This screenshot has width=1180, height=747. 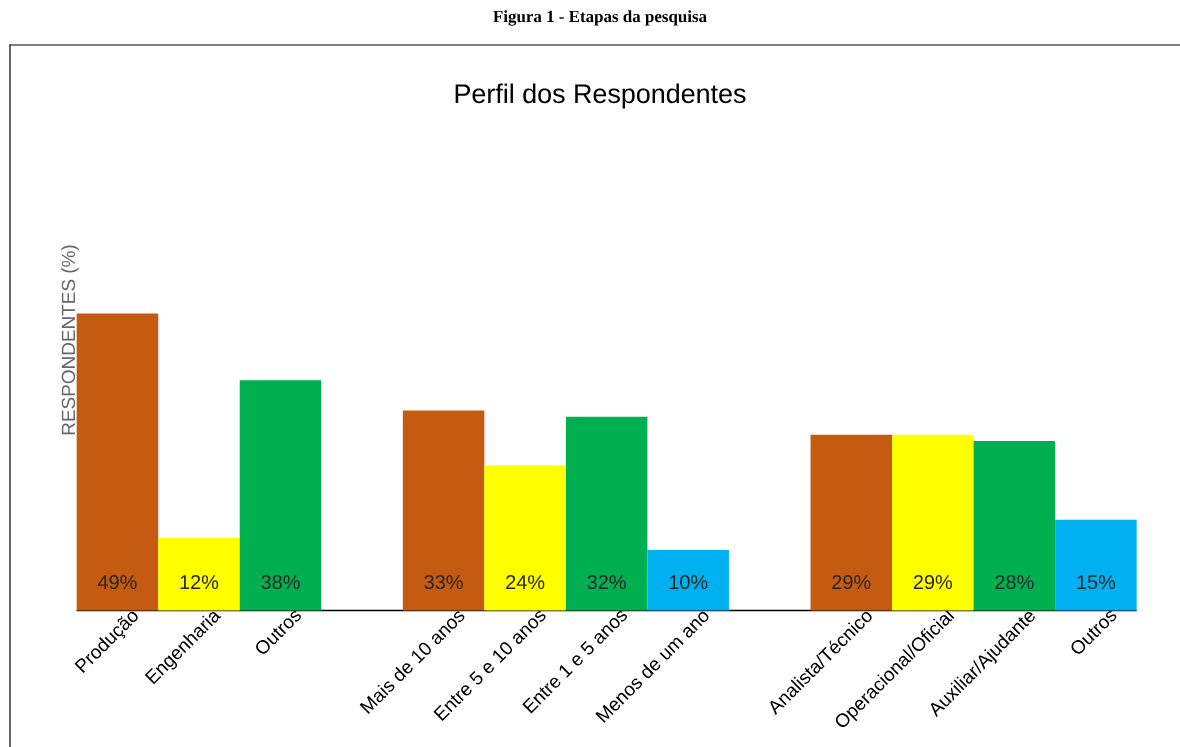 I want to click on data-label: 38%, so click(x=280, y=582).